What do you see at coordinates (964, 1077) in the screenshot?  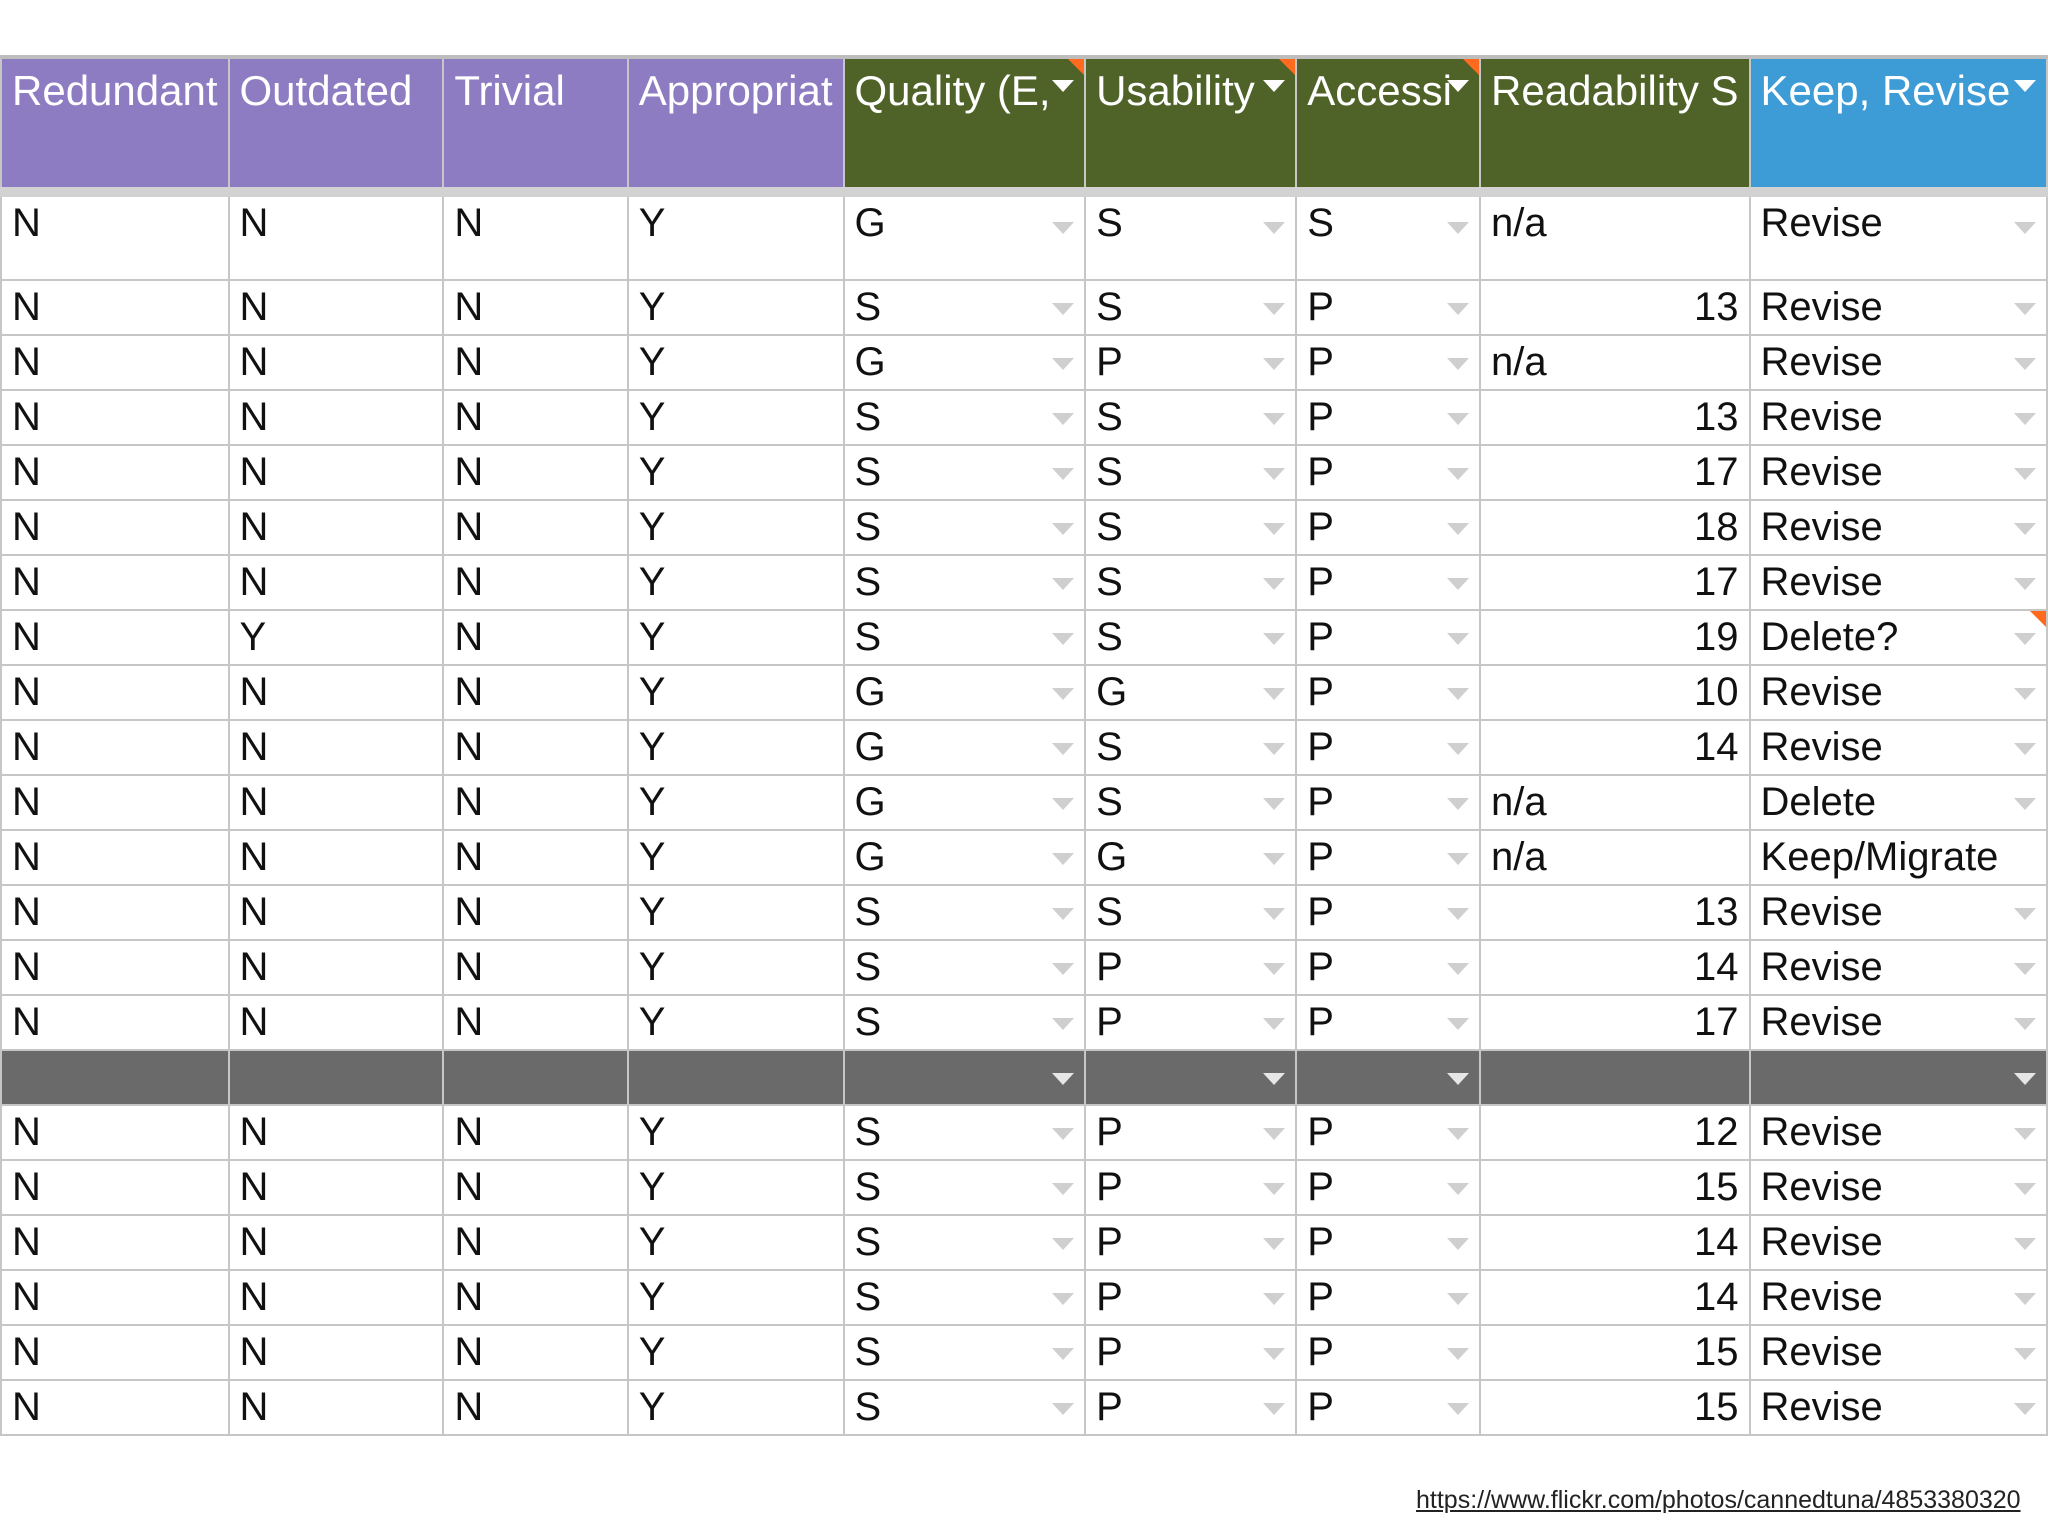 I see `separator-cell` at bounding box center [964, 1077].